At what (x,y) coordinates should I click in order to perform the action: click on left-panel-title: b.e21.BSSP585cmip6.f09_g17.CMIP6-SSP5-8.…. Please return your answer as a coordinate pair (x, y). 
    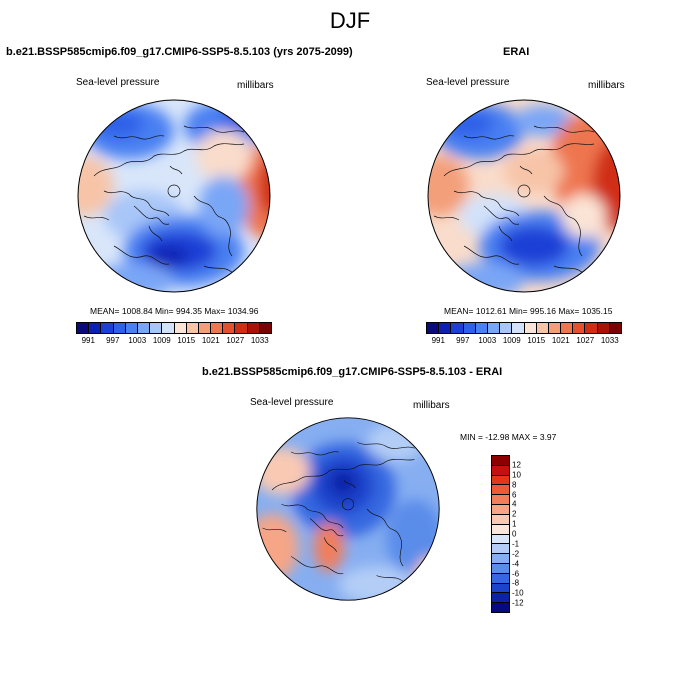
    Looking at the image, I should click on (179, 52).